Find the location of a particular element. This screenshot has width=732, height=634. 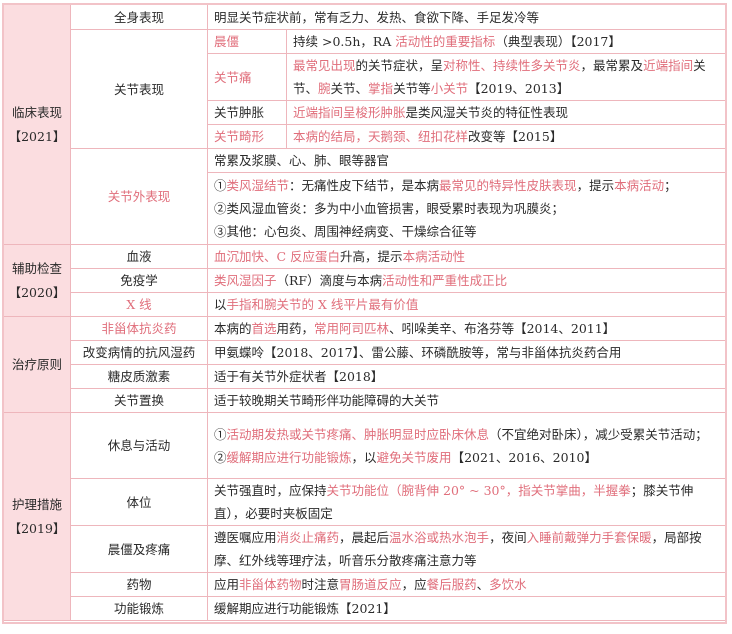

text-segment: 、 is located at coordinates (483, 584).